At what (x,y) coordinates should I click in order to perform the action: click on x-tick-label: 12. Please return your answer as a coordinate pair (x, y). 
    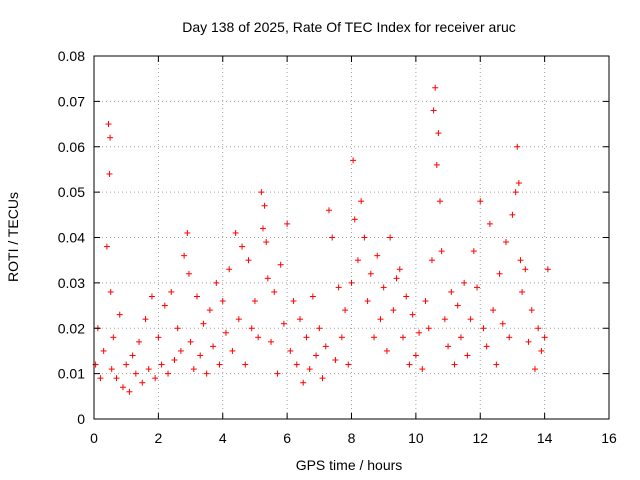
    Looking at the image, I should click on (480, 438).